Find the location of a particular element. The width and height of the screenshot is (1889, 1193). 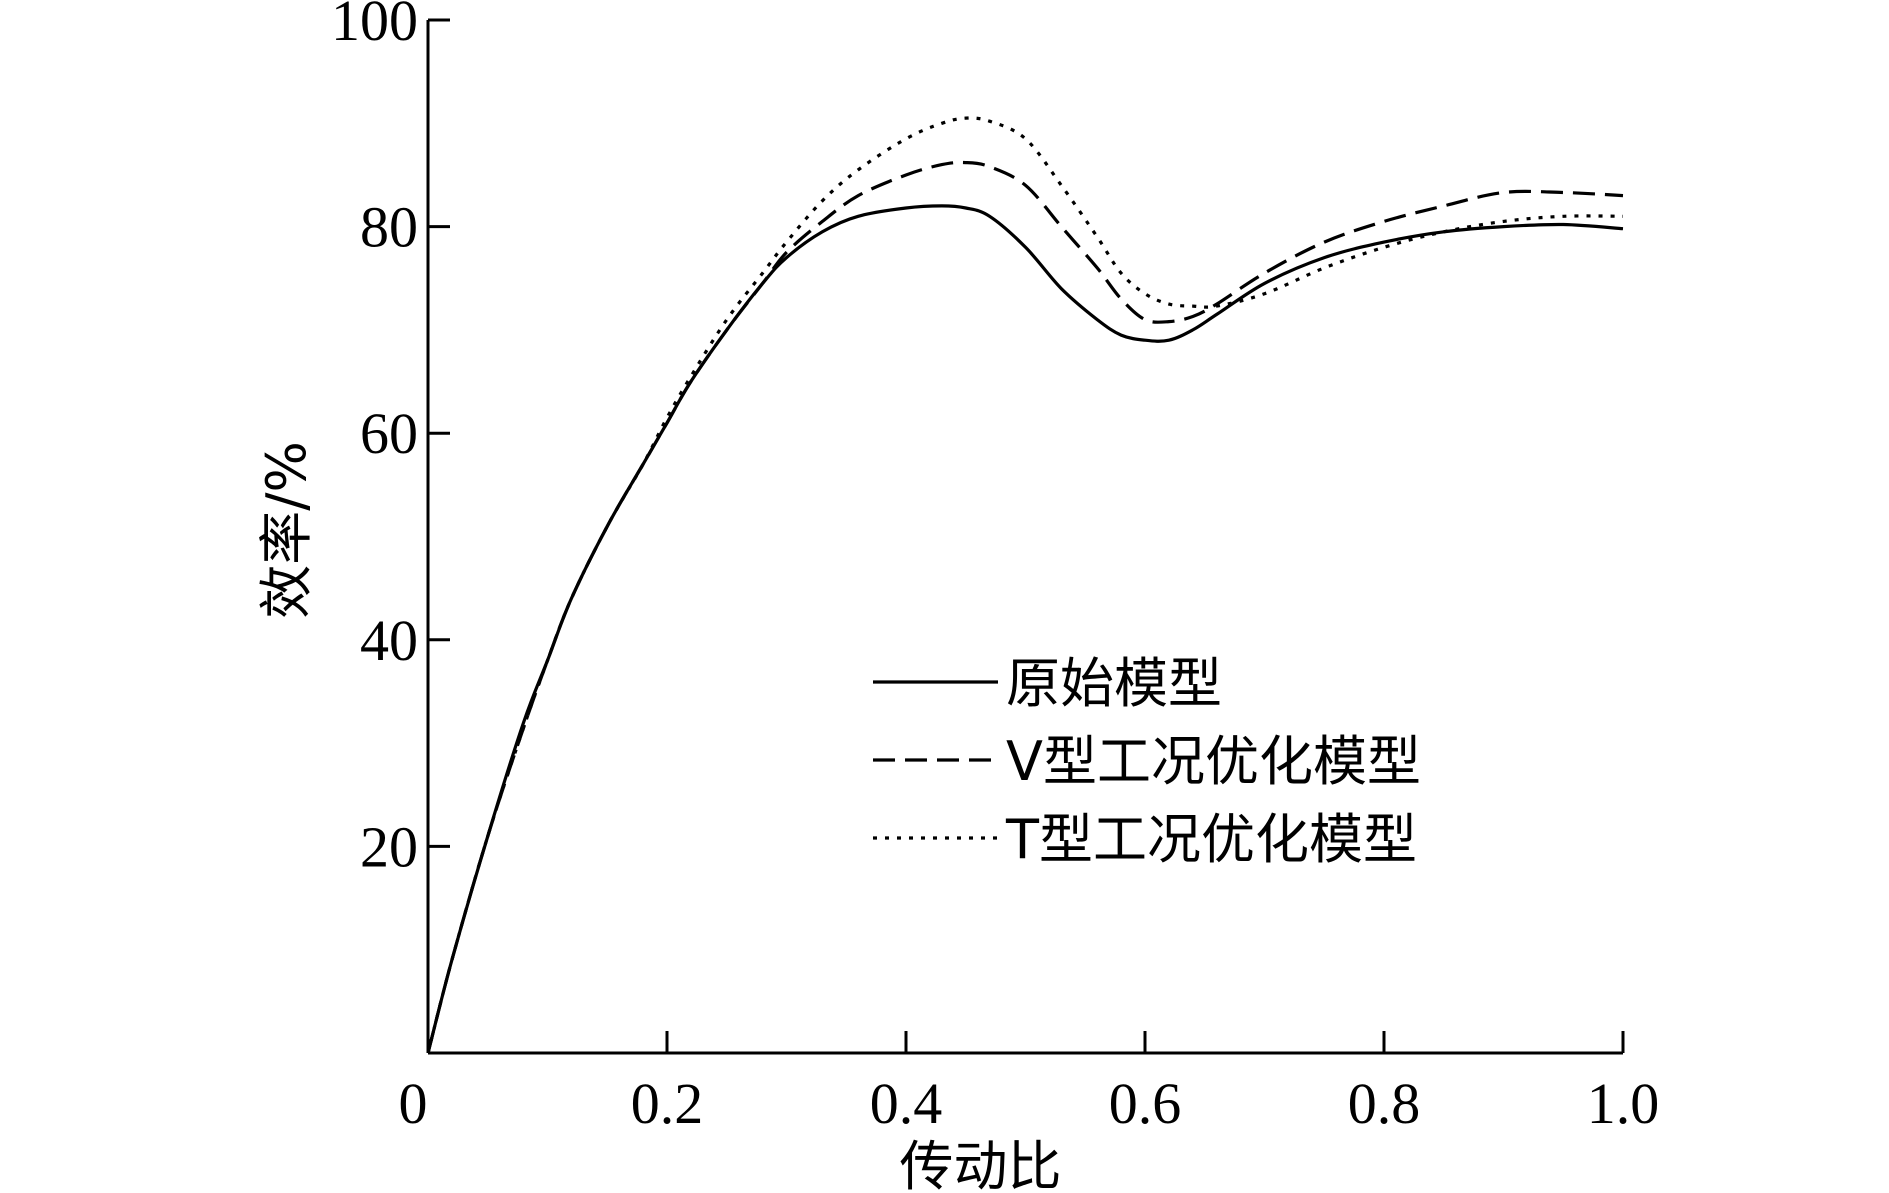

x-tick-label: 0.6 is located at coordinates (1145, 1103).